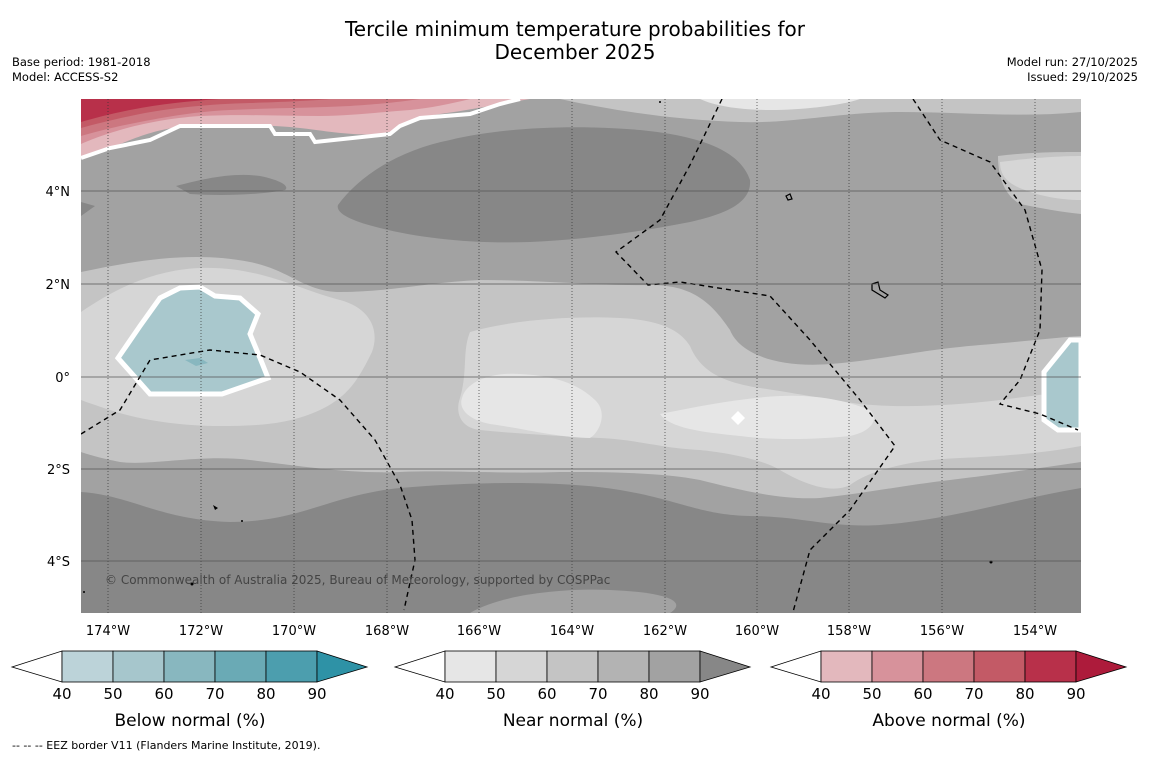  I want to click on eez-border-west, so click(248, 480).